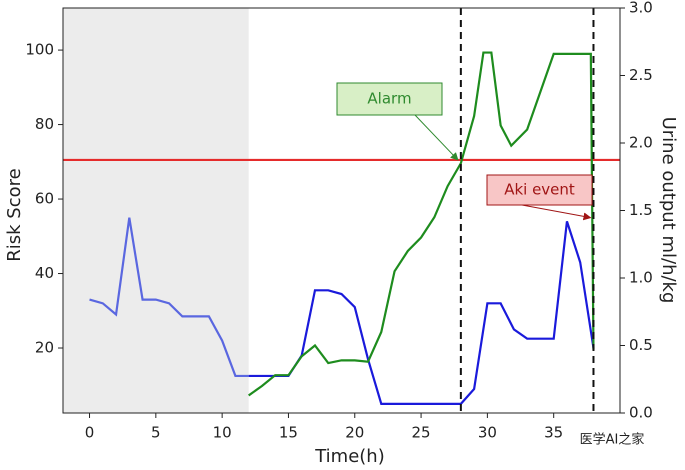  I want to click on y2-tick-label: 1.5, so click(641, 210).